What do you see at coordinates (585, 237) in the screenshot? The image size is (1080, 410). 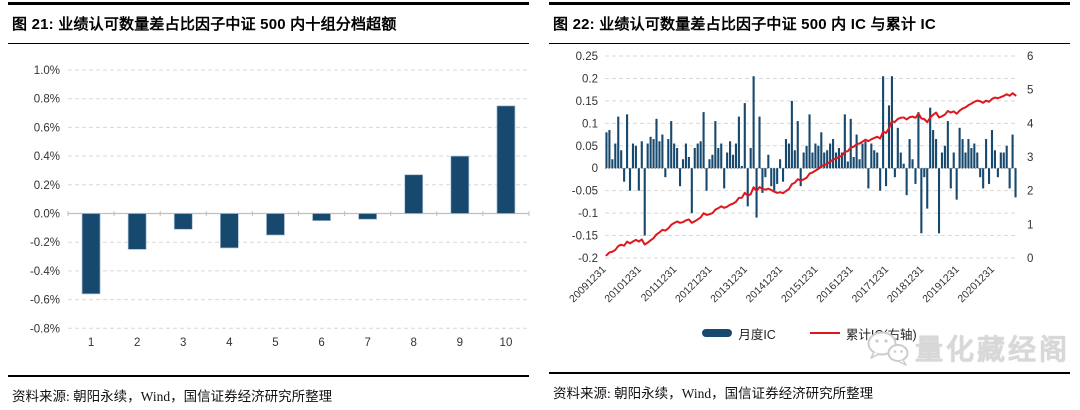 I see `svg-text: -0.15` at bounding box center [585, 237].